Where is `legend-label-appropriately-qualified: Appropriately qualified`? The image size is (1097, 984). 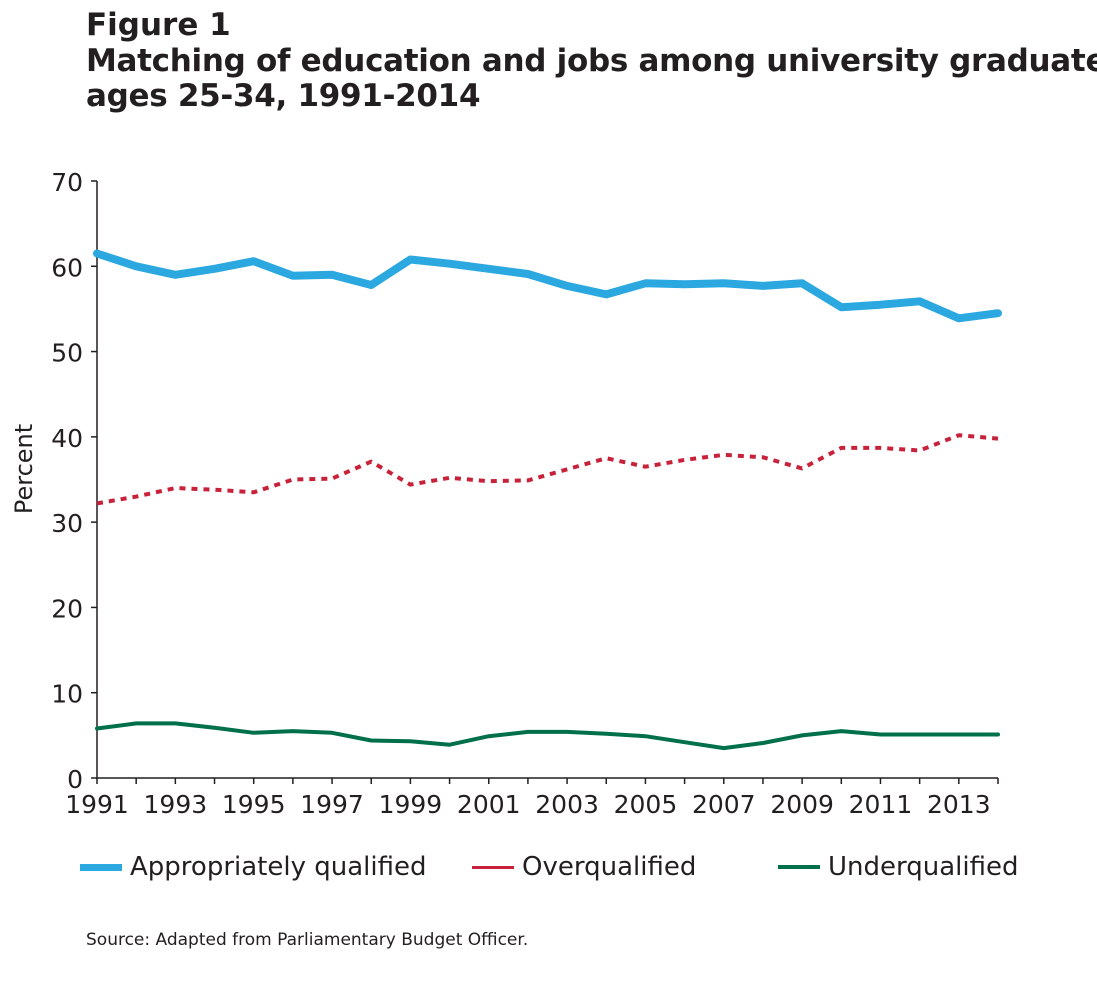
legend-label-appropriately-qualified: Appropriately qualified is located at coordinates (278, 867).